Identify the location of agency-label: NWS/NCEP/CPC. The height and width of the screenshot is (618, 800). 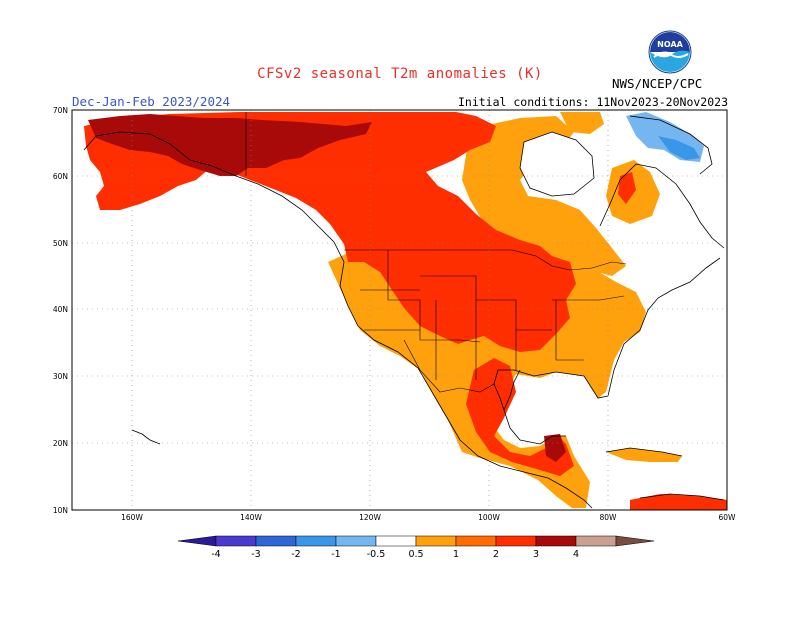
(657, 83).